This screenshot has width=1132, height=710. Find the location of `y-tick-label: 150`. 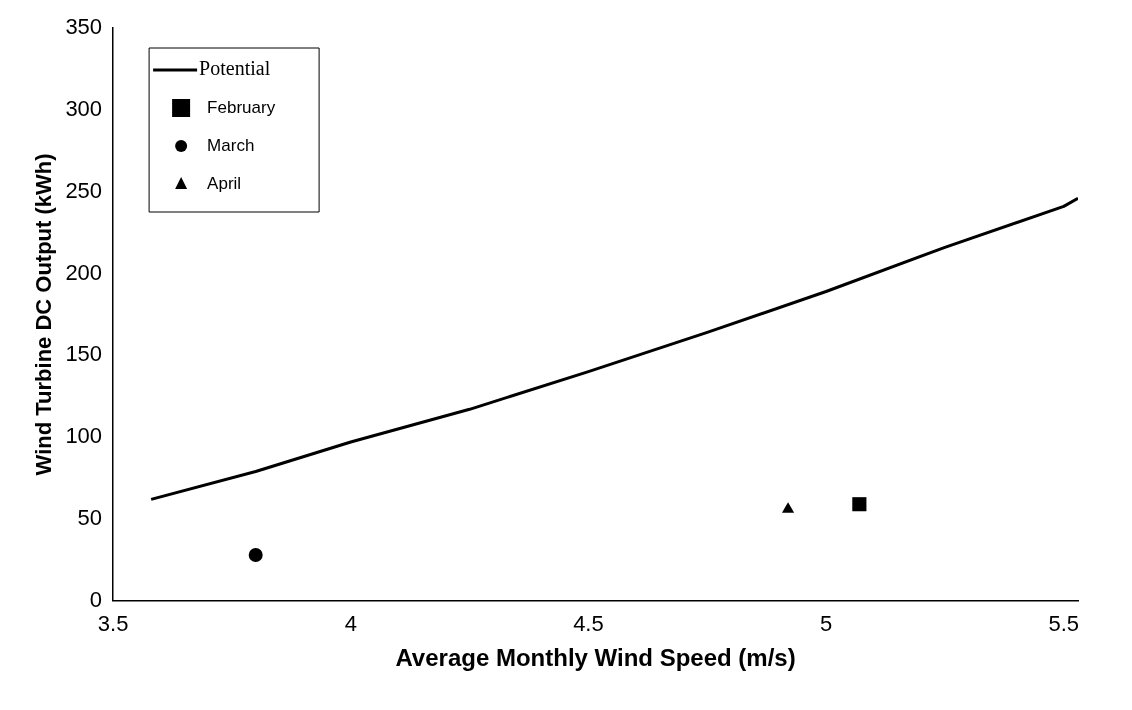

y-tick-label: 150 is located at coordinates (84, 354).